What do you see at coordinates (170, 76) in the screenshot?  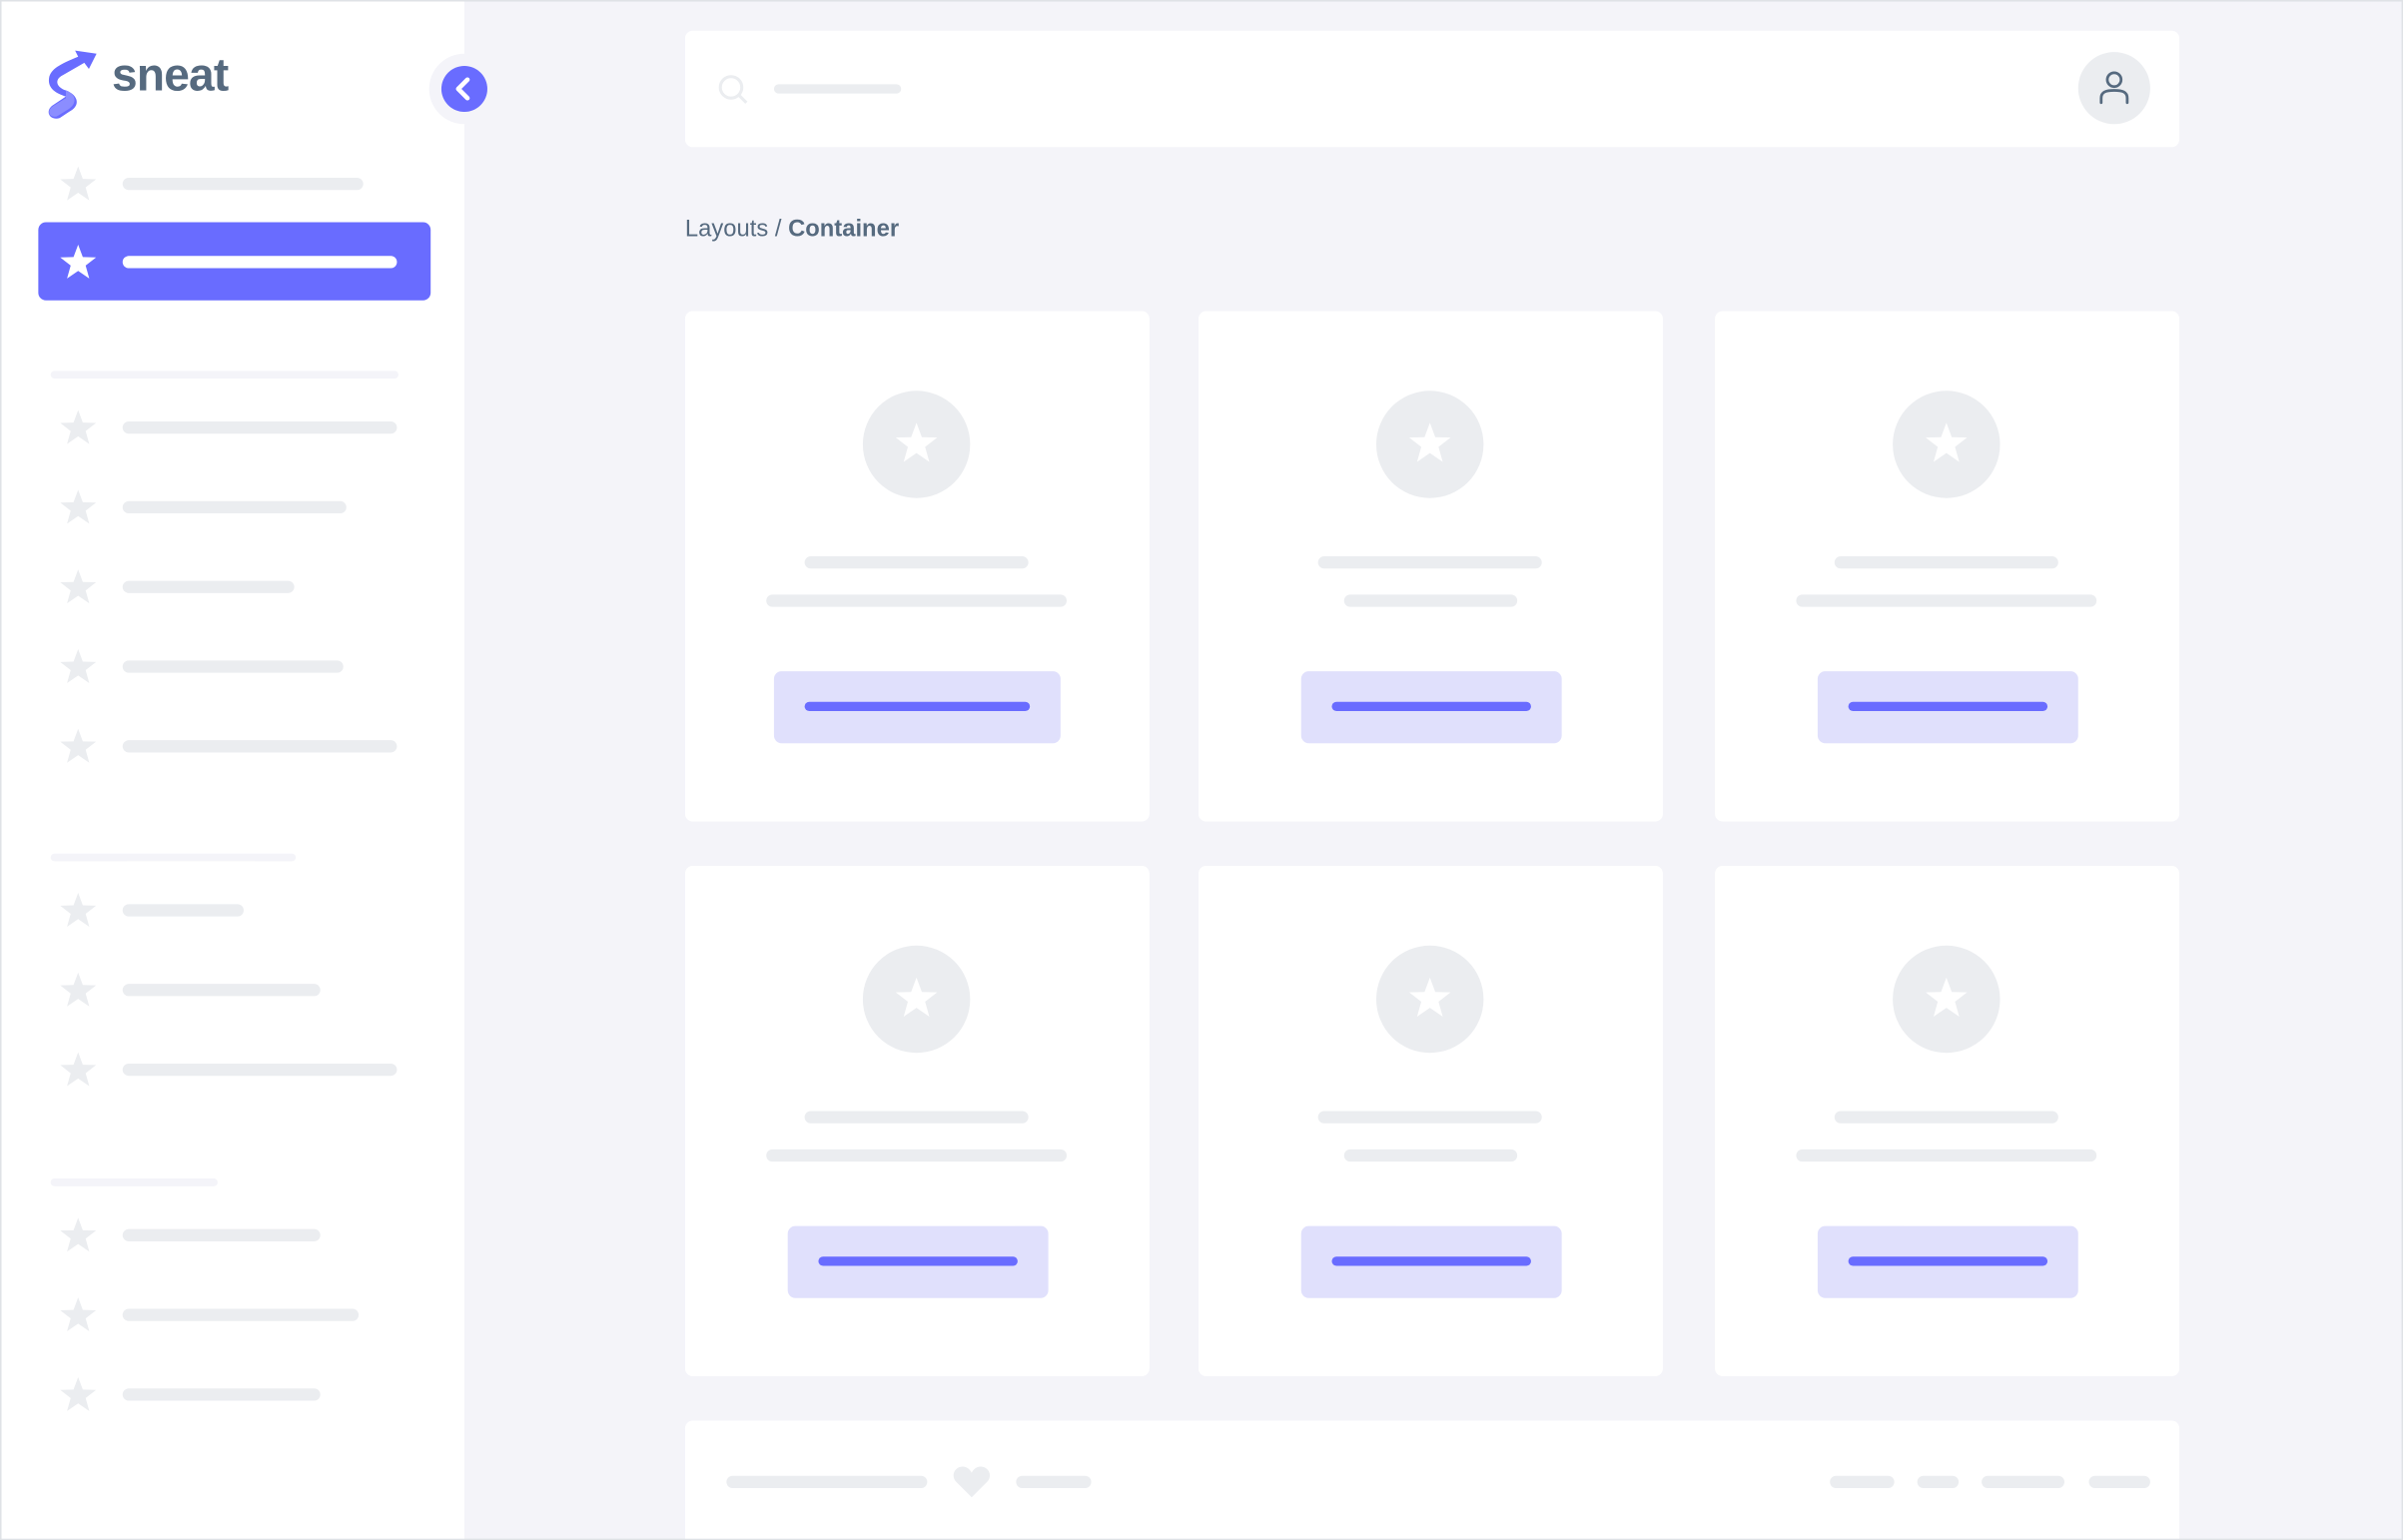 I see `logo-text: sneat` at bounding box center [170, 76].